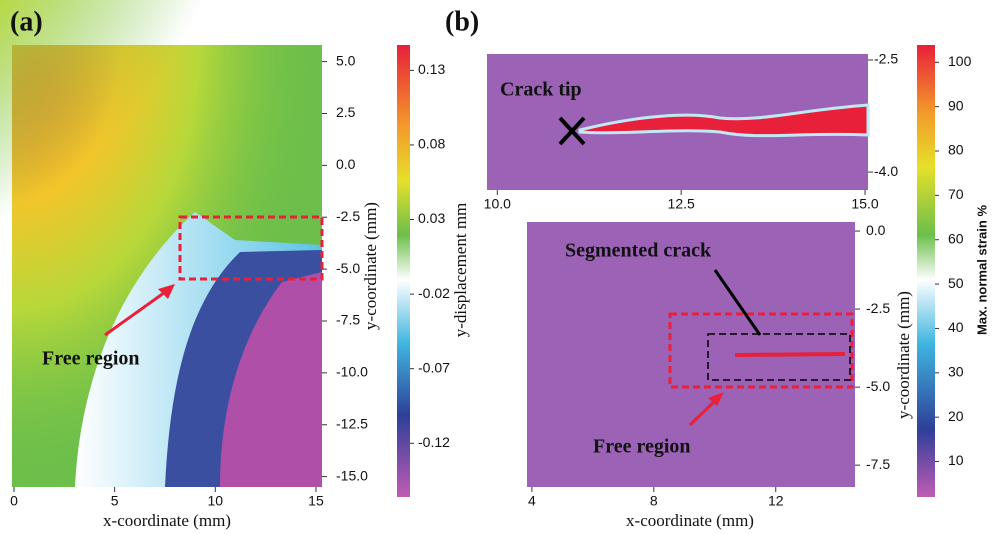  What do you see at coordinates (678, 122) in the screenshot?
I see `field-b-top` at bounding box center [678, 122].